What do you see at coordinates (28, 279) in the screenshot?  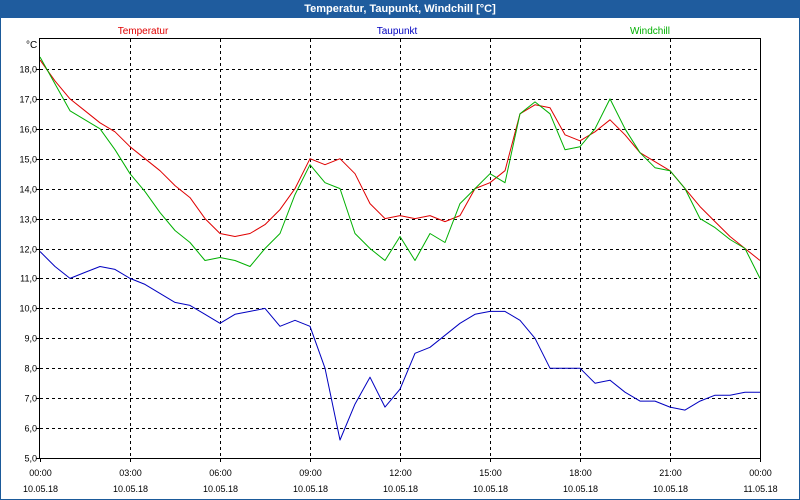 I see `y-tick-label: 11,0` at bounding box center [28, 279].